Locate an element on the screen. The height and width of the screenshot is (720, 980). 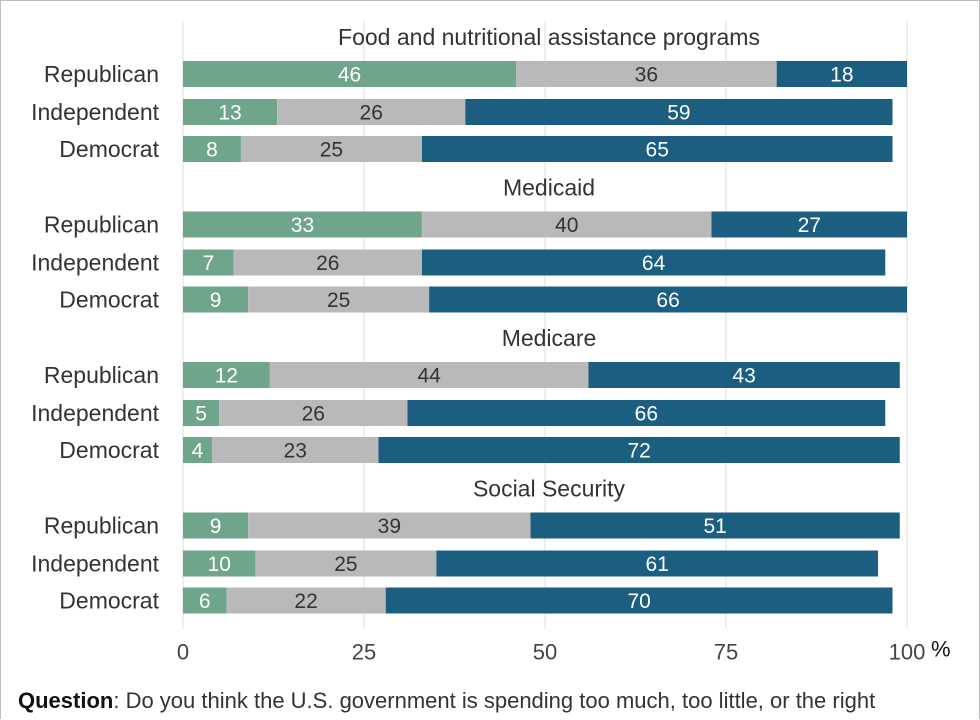
bar-value-label: 13 is located at coordinates (229, 113).